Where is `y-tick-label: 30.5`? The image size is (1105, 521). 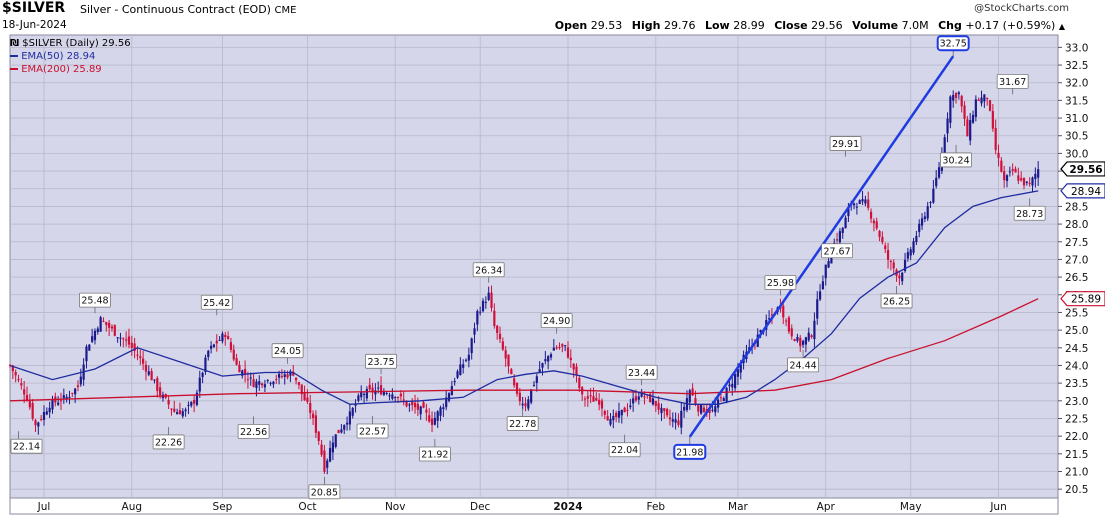 y-tick-label: 30.5 is located at coordinates (1076, 137).